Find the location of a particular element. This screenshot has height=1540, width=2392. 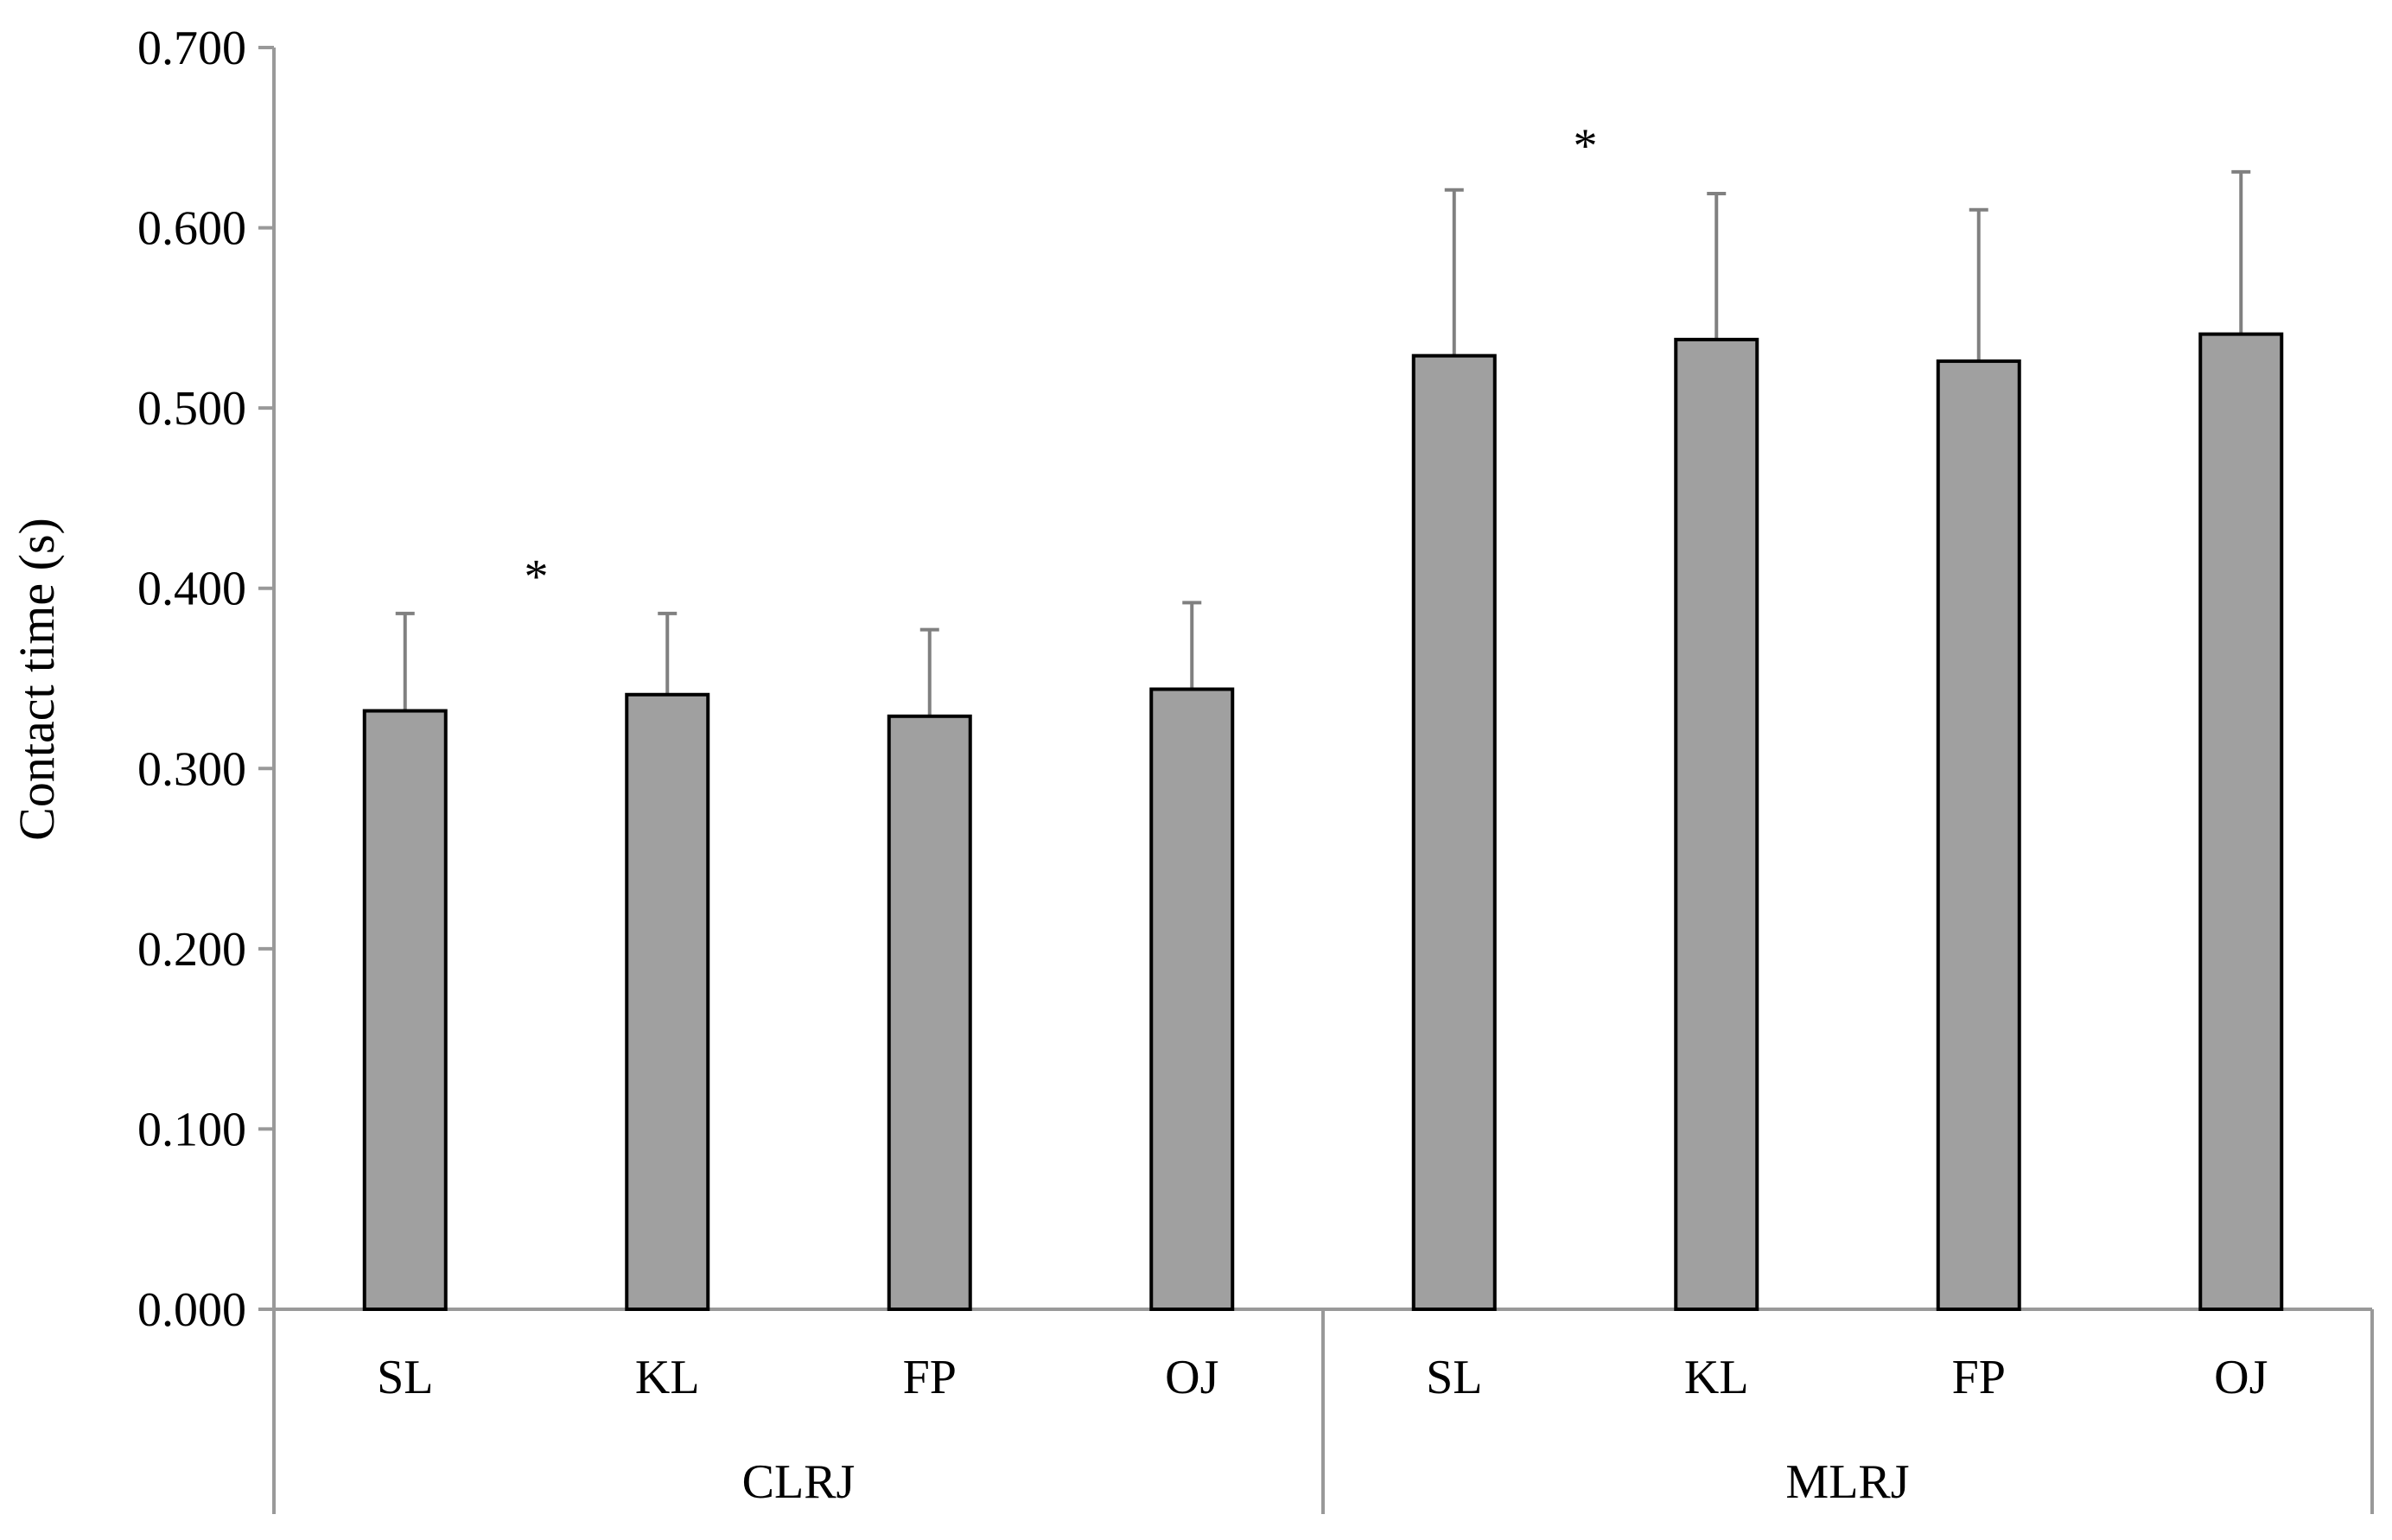

y-tick-label: 0.300 is located at coordinates (191, 769).